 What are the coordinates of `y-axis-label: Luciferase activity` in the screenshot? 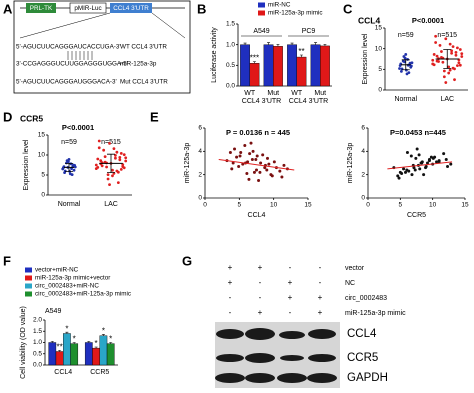 It's located at (214, 55).